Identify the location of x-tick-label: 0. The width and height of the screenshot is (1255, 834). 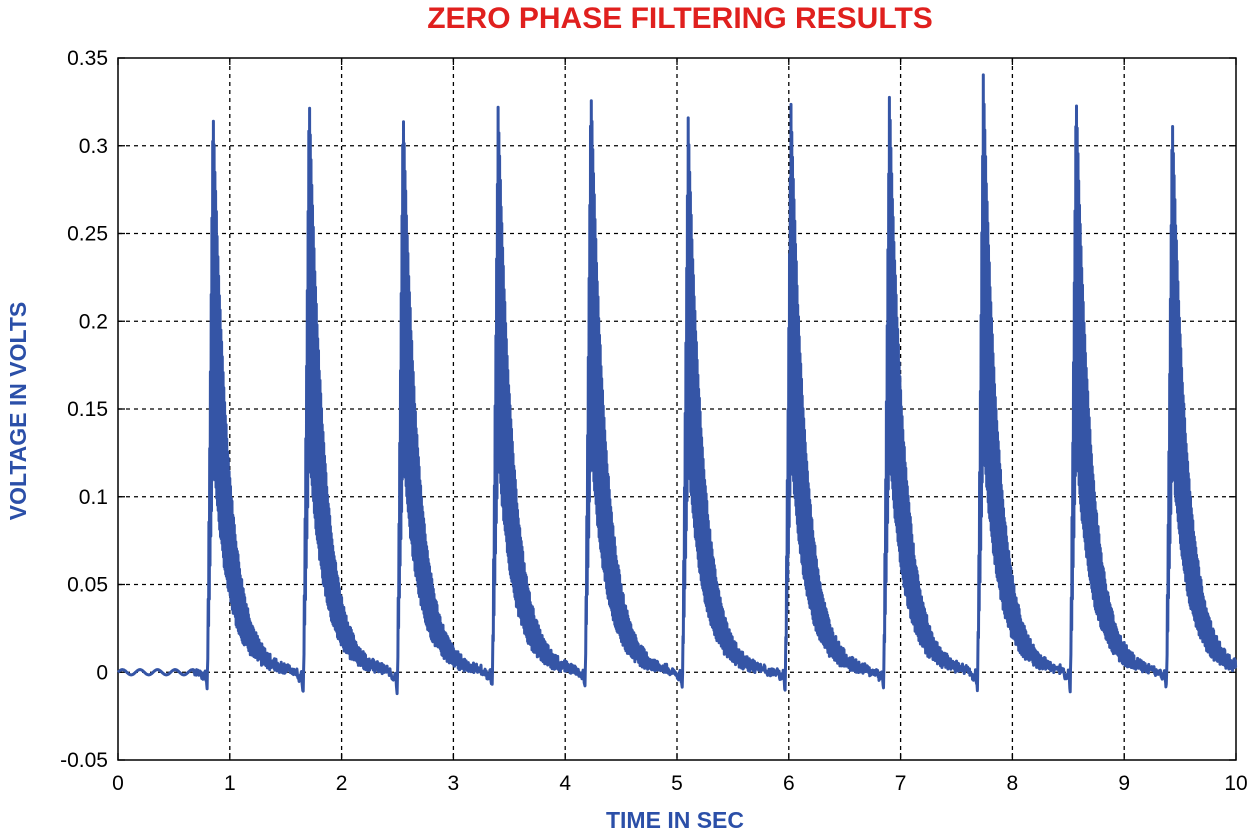
(118, 783).